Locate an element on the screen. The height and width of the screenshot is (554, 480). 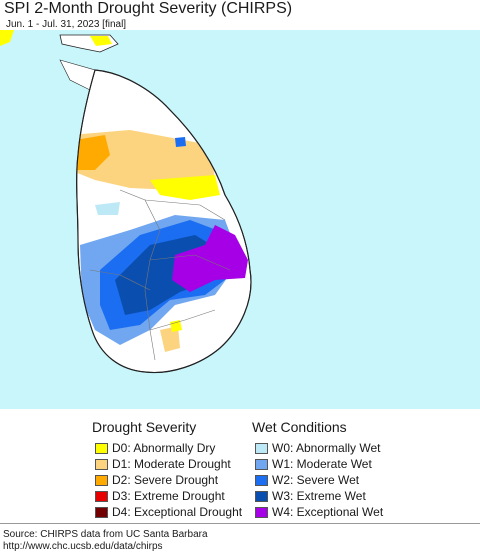
legend-label: D1: Moderate Drought is located at coordinates (171, 464).